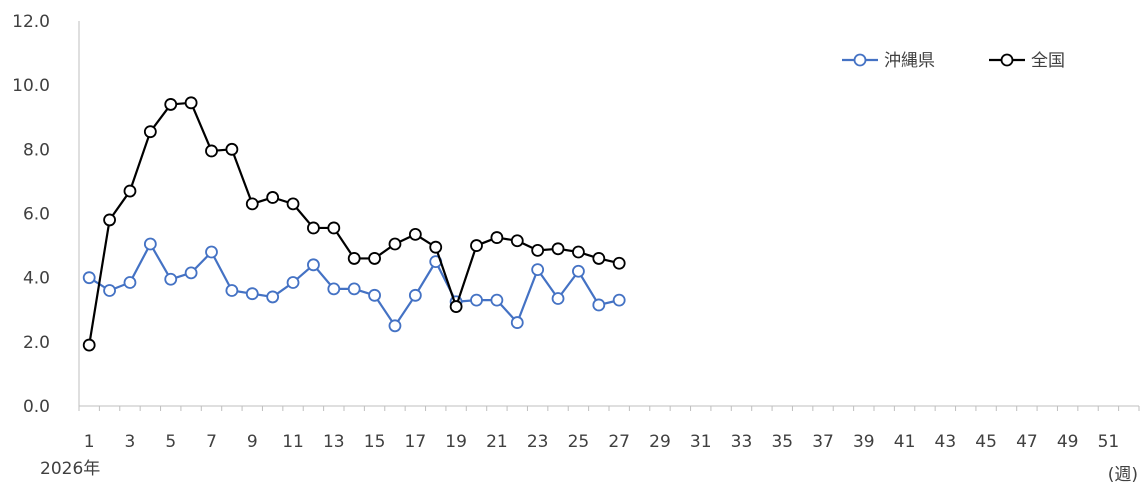  Describe the element at coordinates (1027, 442) in the screenshot. I see `x-tick-label: 47` at that location.